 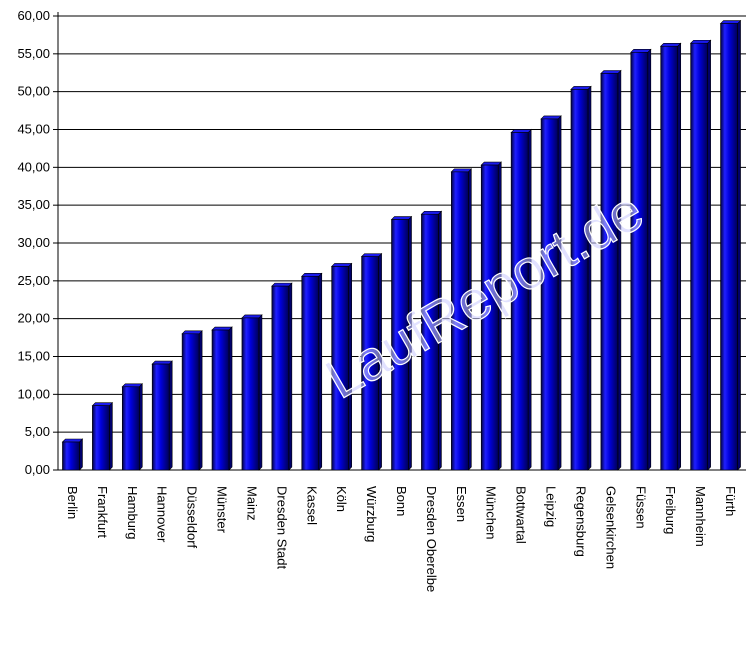 What do you see at coordinates (730, 501) in the screenshot?
I see `x-tick-label: Fürth` at bounding box center [730, 501].